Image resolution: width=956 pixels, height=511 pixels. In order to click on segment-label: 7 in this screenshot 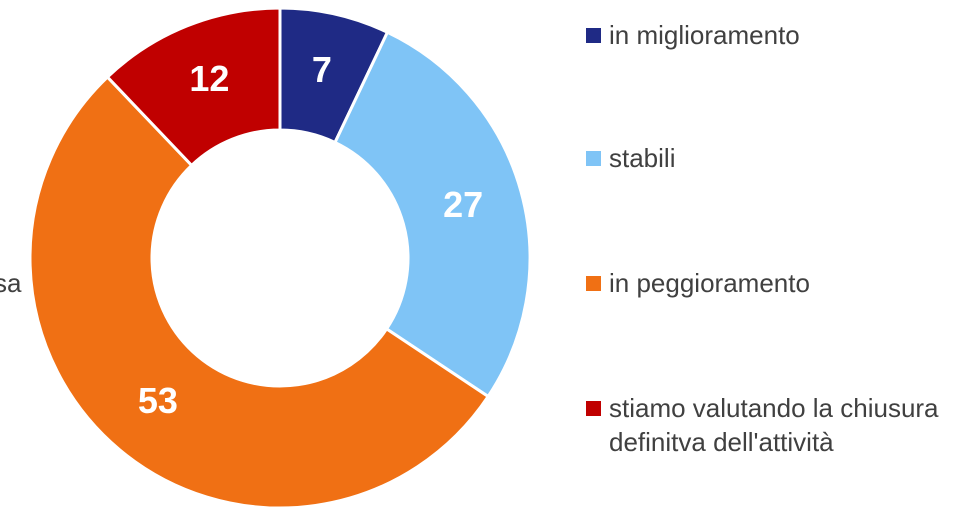, I will do `click(322, 69)`.